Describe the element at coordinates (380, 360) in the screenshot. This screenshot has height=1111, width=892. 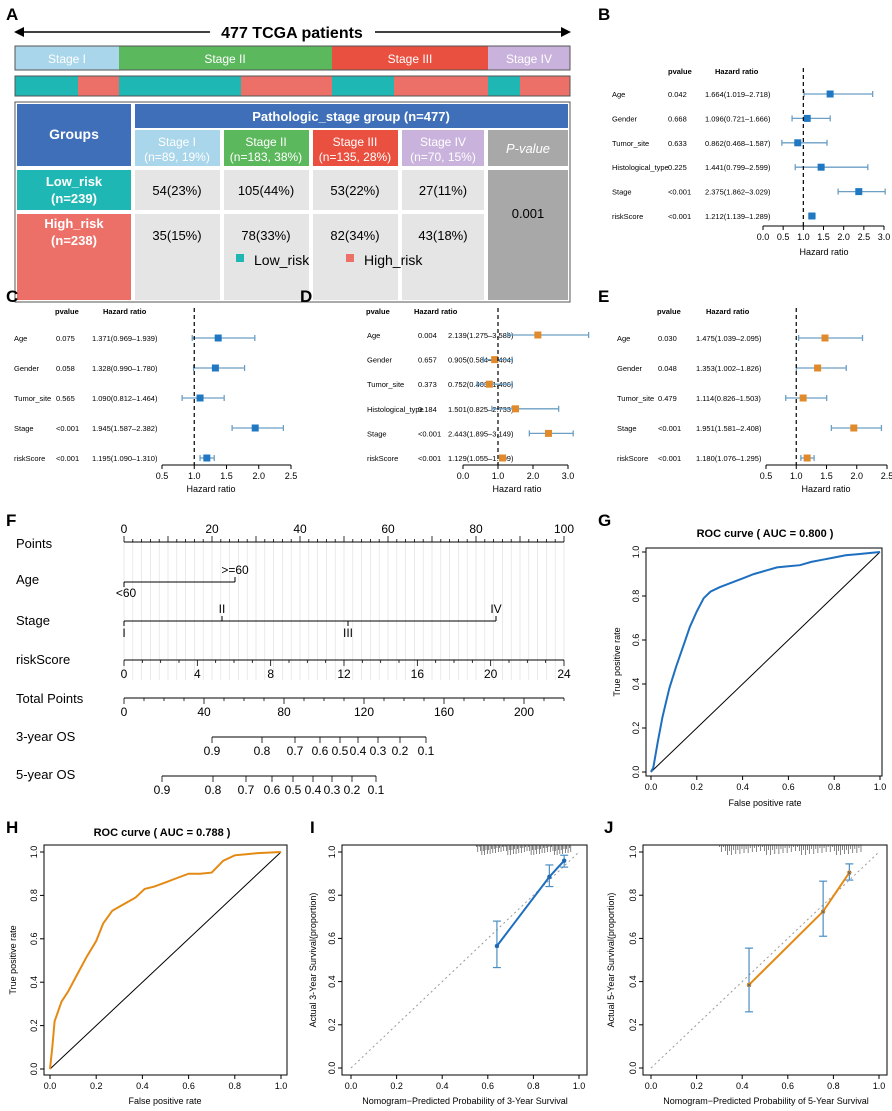
I see `forestd-label: Gender` at that location.